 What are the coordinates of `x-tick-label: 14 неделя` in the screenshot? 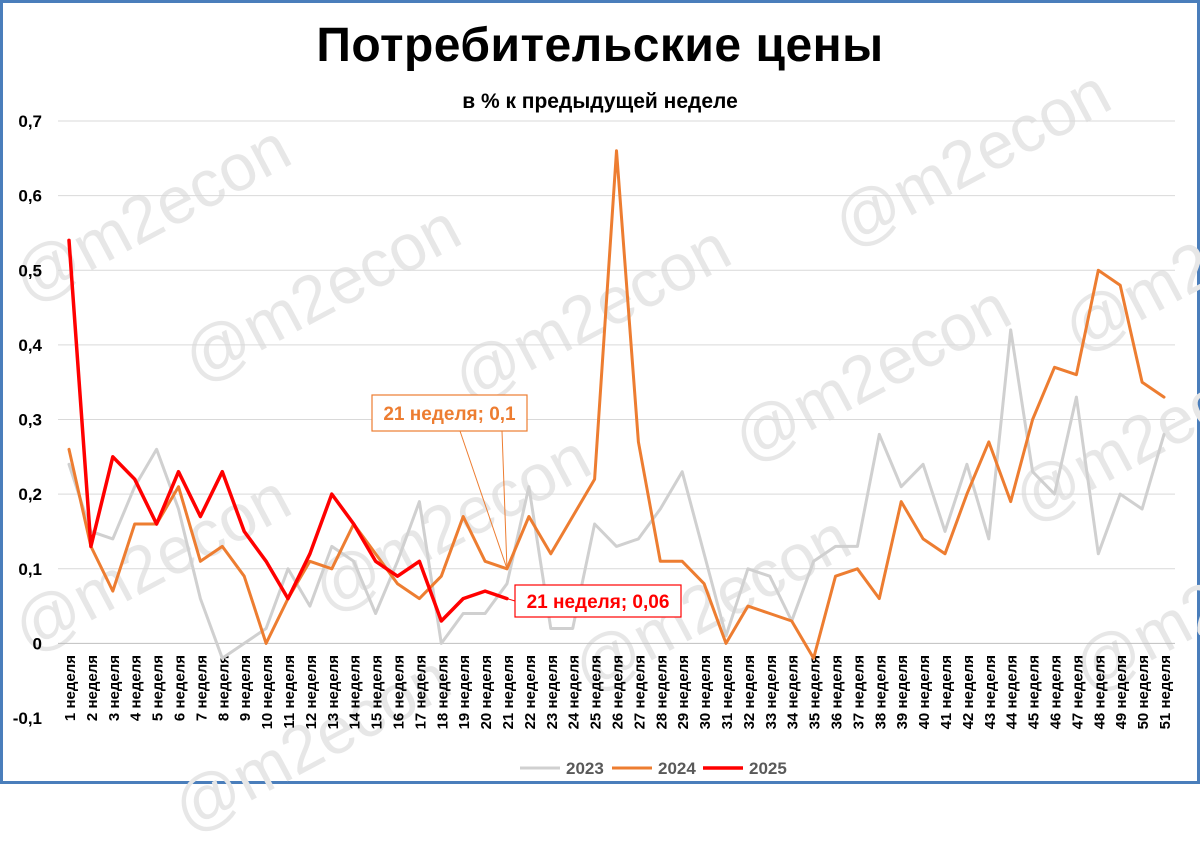 It's located at (355, 692).